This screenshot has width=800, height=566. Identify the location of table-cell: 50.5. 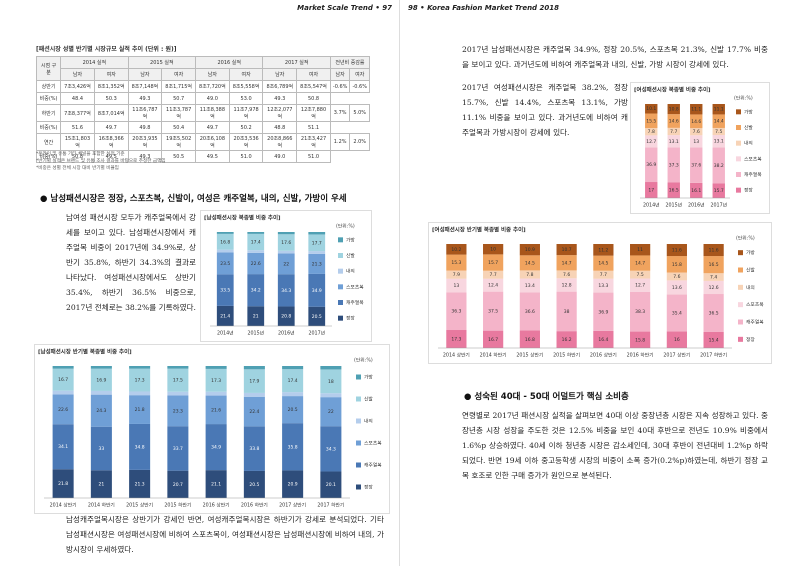
(179, 156).